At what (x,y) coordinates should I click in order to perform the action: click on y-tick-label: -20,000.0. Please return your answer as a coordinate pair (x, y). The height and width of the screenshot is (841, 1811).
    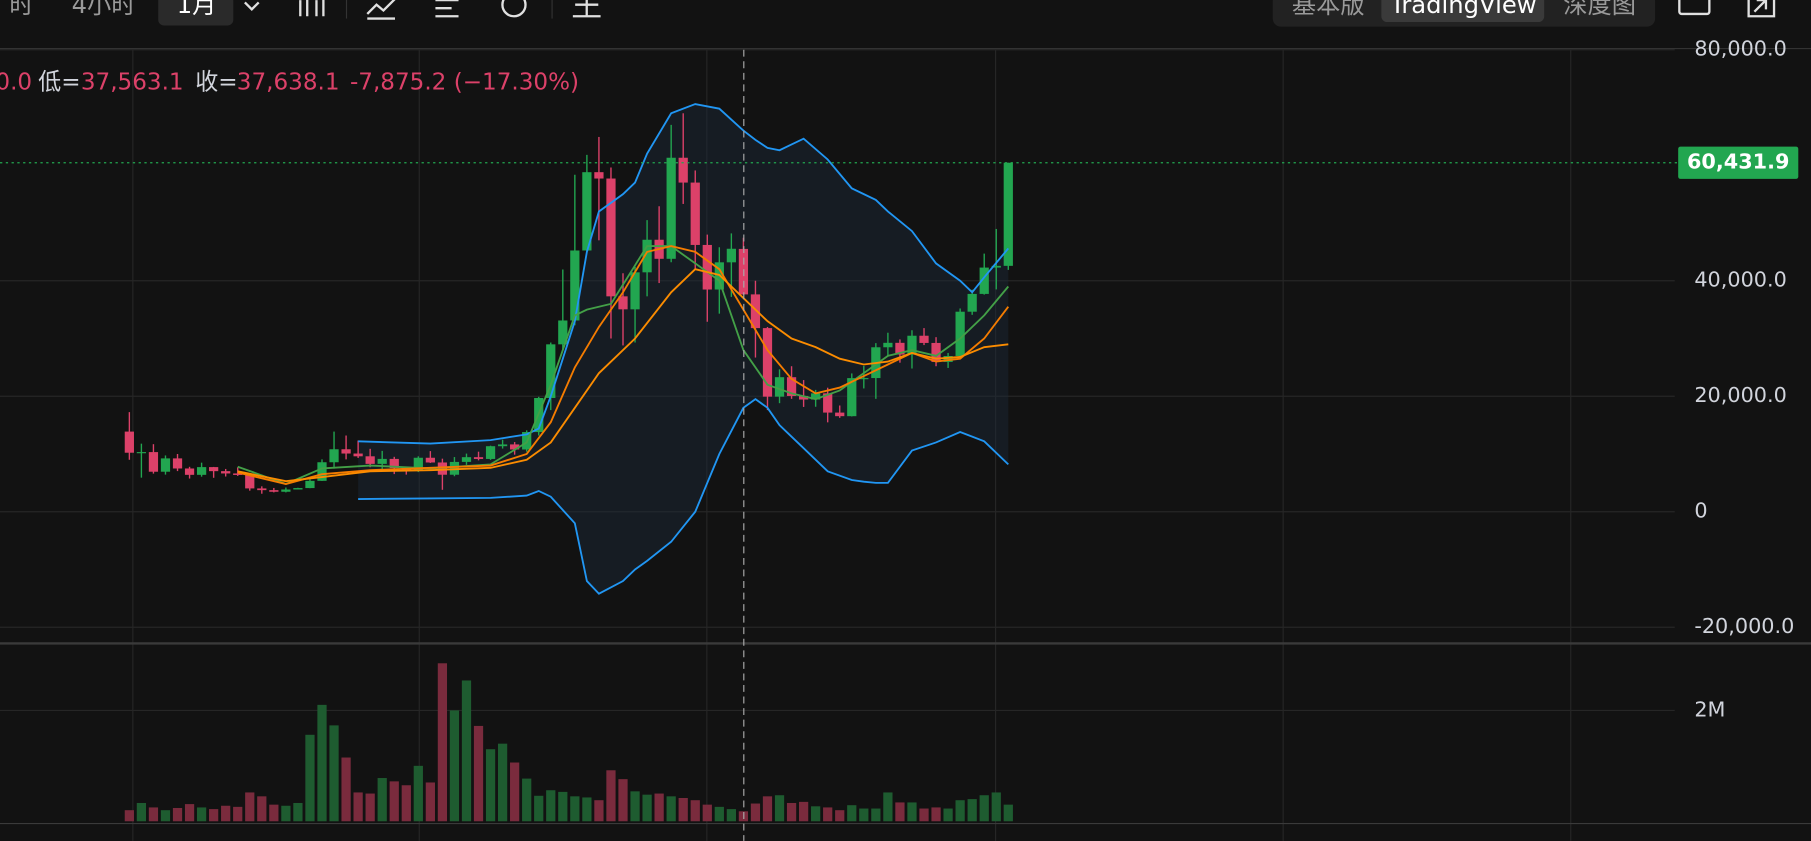
    Looking at the image, I should click on (1744, 626).